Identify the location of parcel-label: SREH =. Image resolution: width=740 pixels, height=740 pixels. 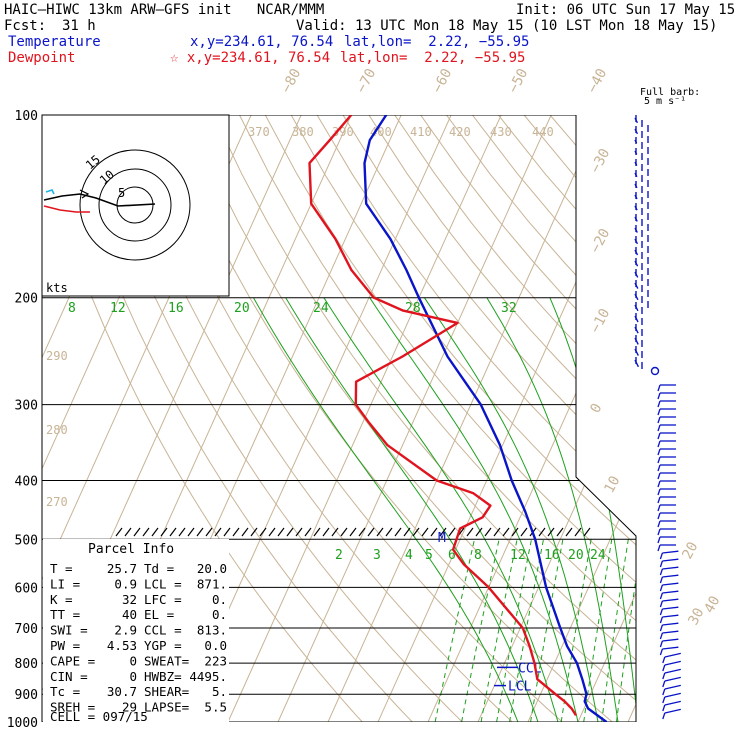
(72, 707).